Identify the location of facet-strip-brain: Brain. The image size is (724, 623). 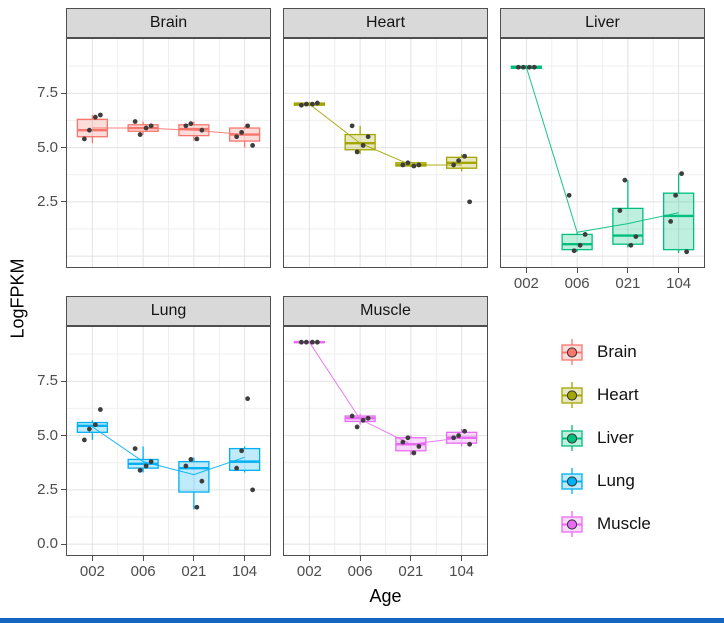
(168, 23).